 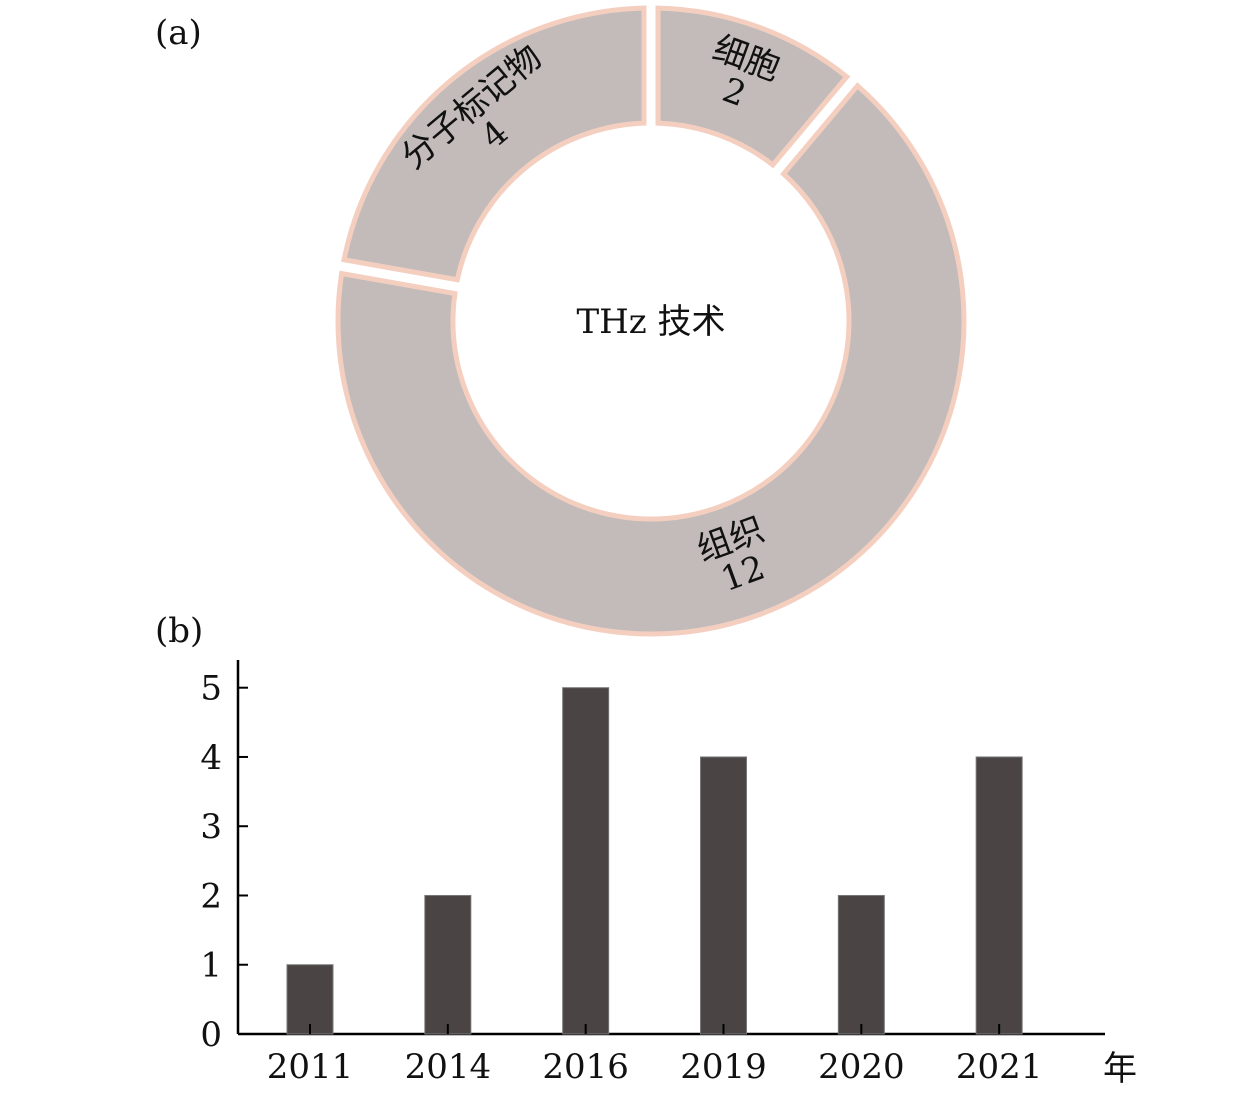 What do you see at coordinates (650, 322) in the screenshot?
I see `donut-center-label: THz 技术` at bounding box center [650, 322].